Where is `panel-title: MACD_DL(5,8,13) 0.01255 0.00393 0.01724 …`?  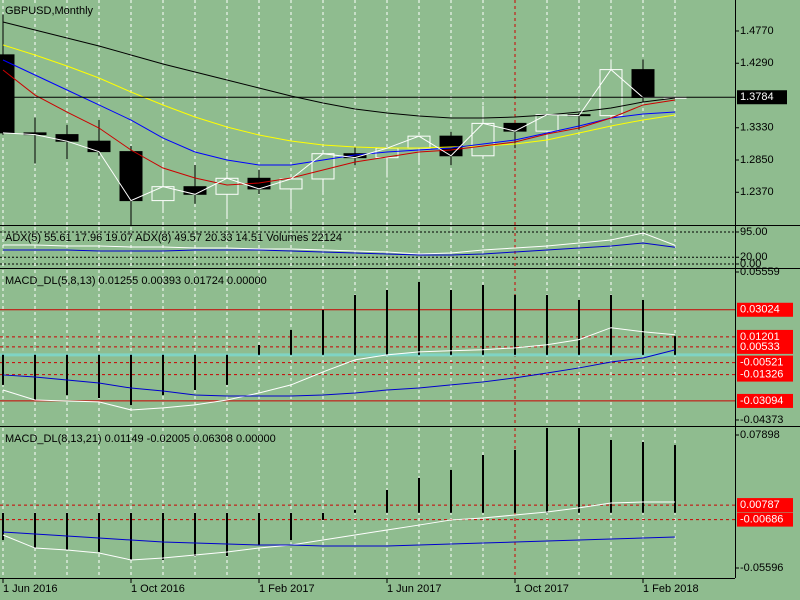 panel-title: MACD_DL(5,8,13) 0.01255 0.00393 0.01724 … is located at coordinates (136, 281).